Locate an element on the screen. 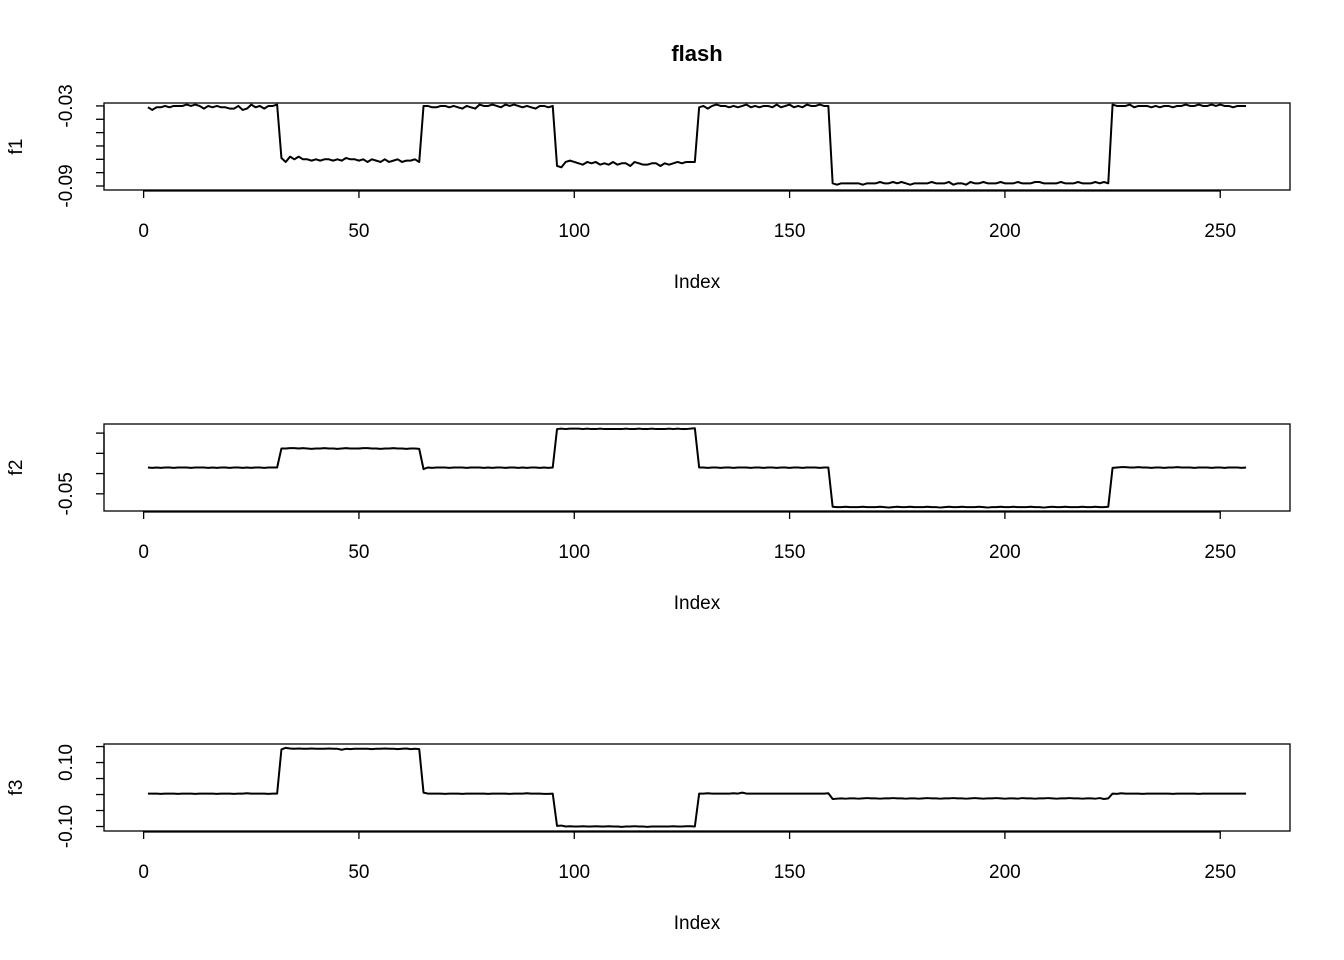  figure-title: flash is located at coordinates (696, 53).